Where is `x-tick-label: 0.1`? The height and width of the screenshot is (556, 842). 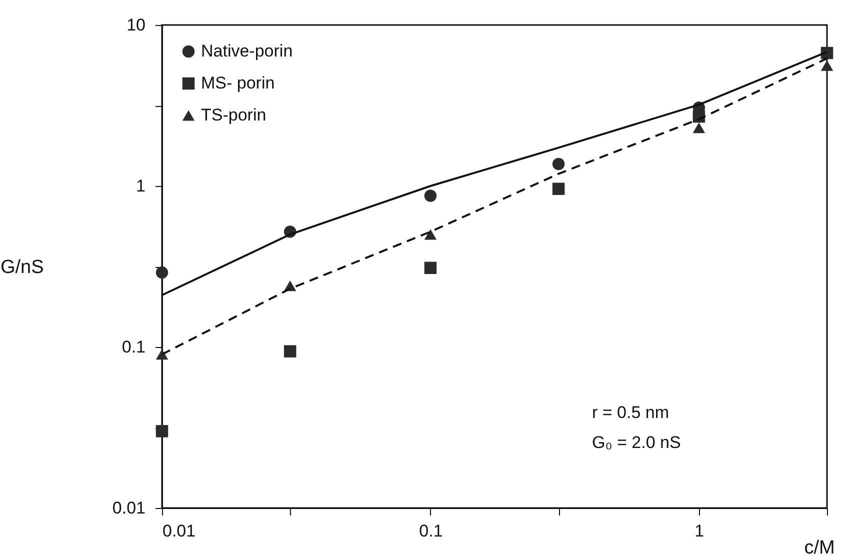 x-tick-label: 0.1 is located at coordinates (431, 531).